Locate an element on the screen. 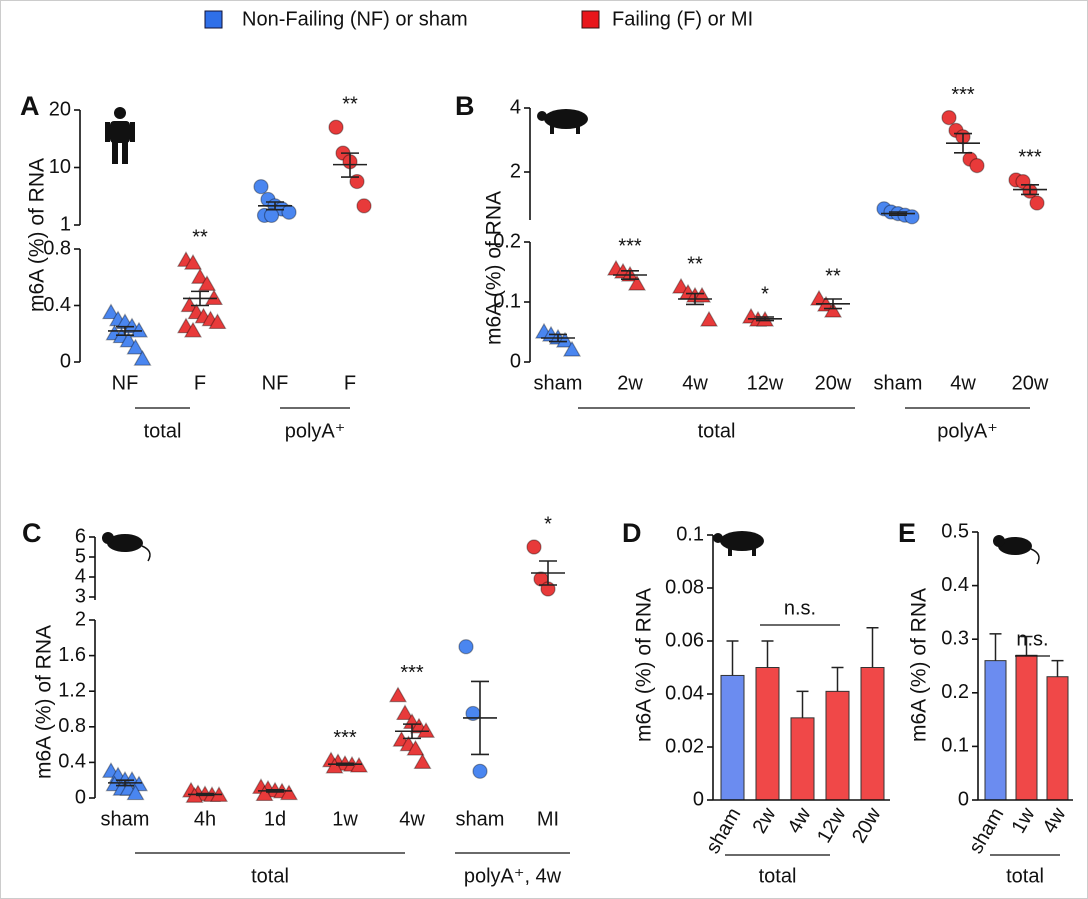 The height and width of the screenshot is (899, 1088). y-tick-label: 20 is located at coordinates (60, 109).